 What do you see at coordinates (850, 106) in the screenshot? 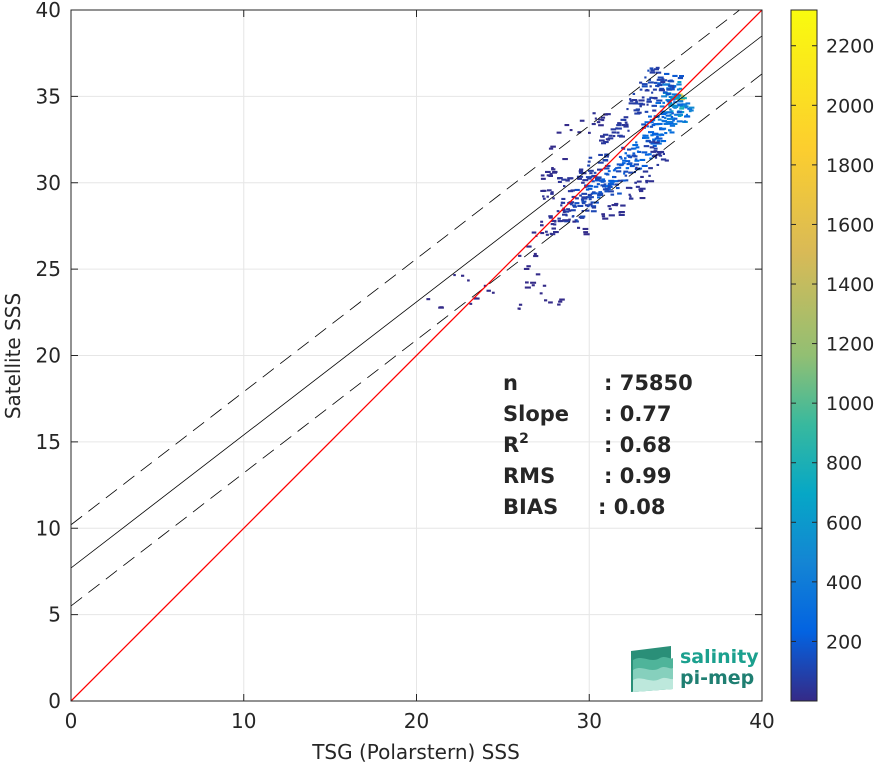
I see `colorbar-tick-label: 2000` at bounding box center [850, 106].